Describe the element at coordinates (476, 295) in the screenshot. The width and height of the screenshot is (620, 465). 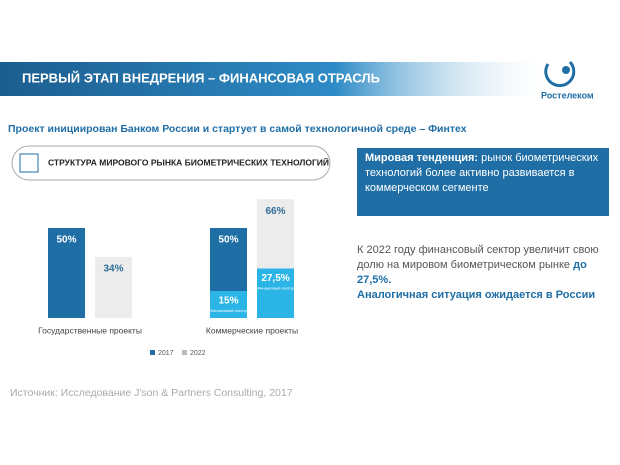
I see `note-conclusion: Аналогичная ситуация ожидается в России` at that location.